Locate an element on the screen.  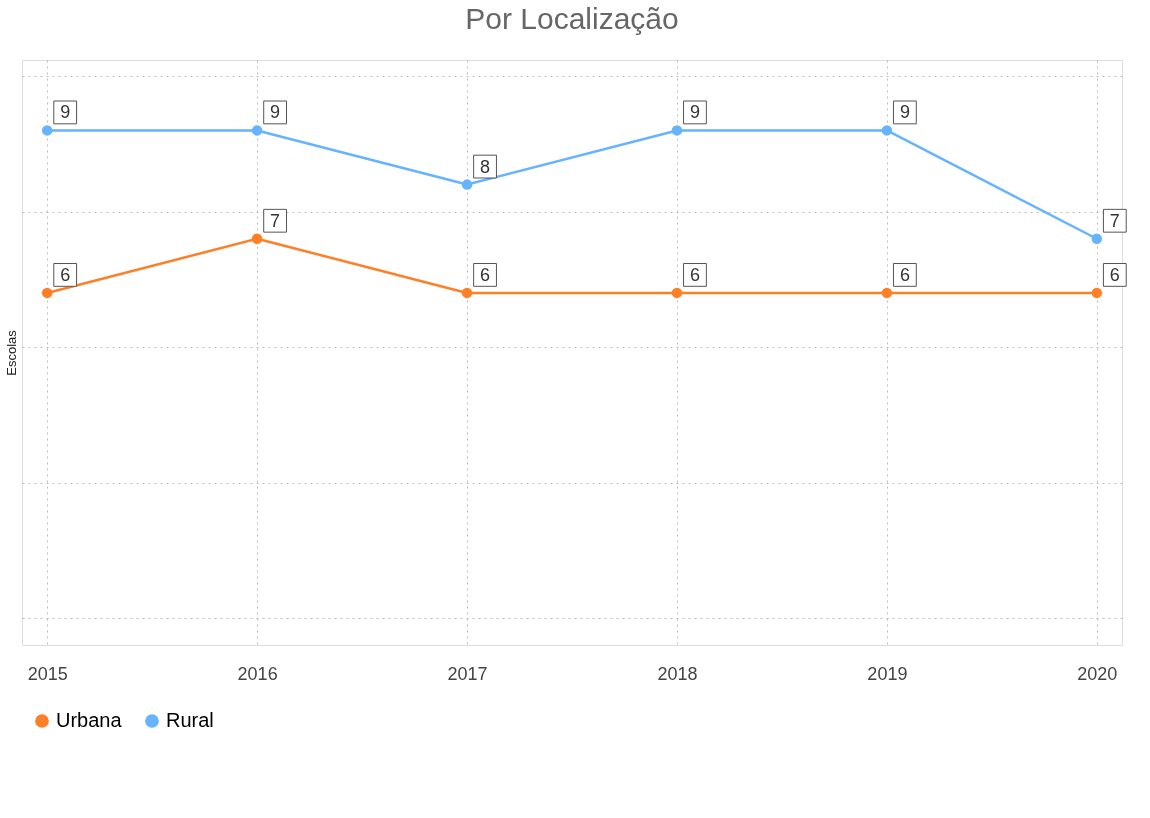
x-tick-label: 2016 is located at coordinates (257, 673).